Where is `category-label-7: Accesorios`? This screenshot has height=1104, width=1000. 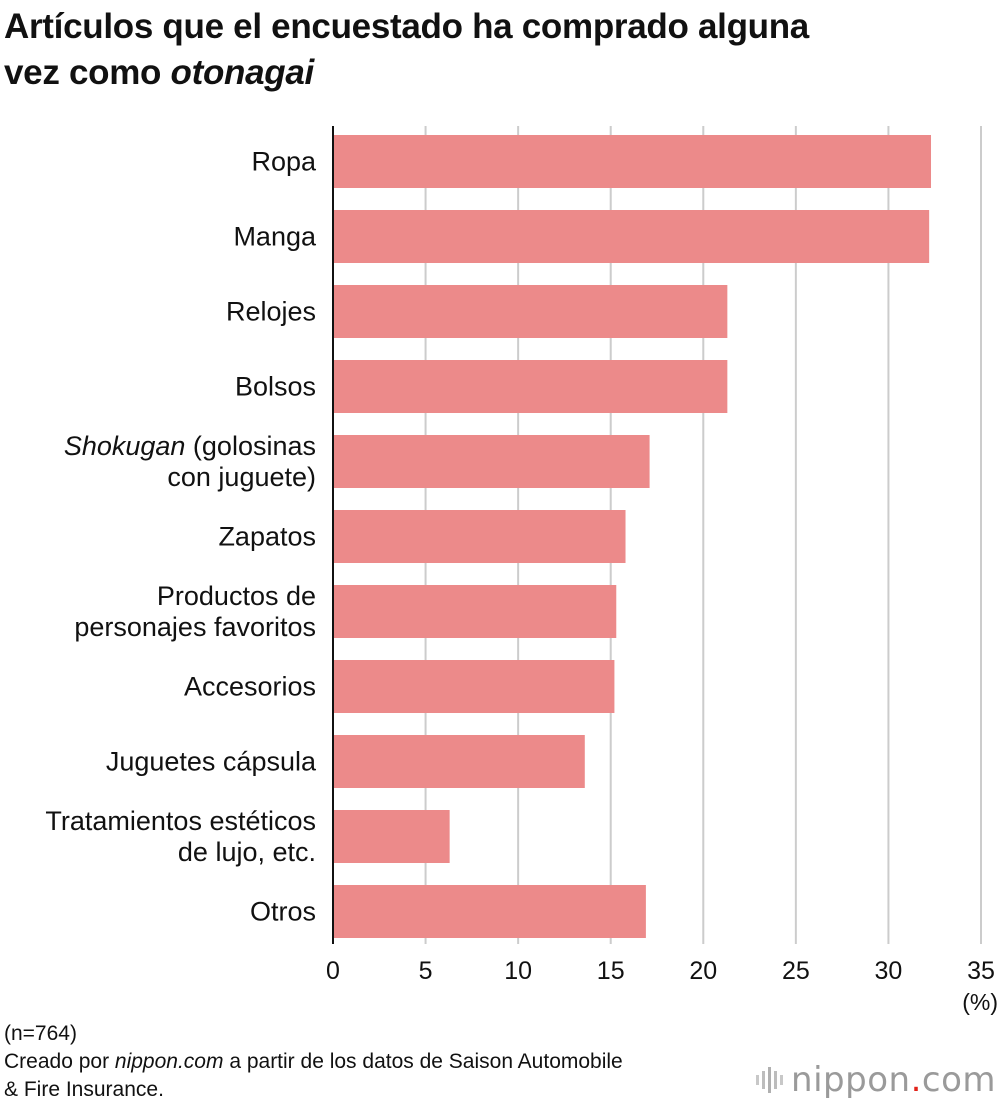 category-label-7: Accesorios is located at coordinates (250, 687).